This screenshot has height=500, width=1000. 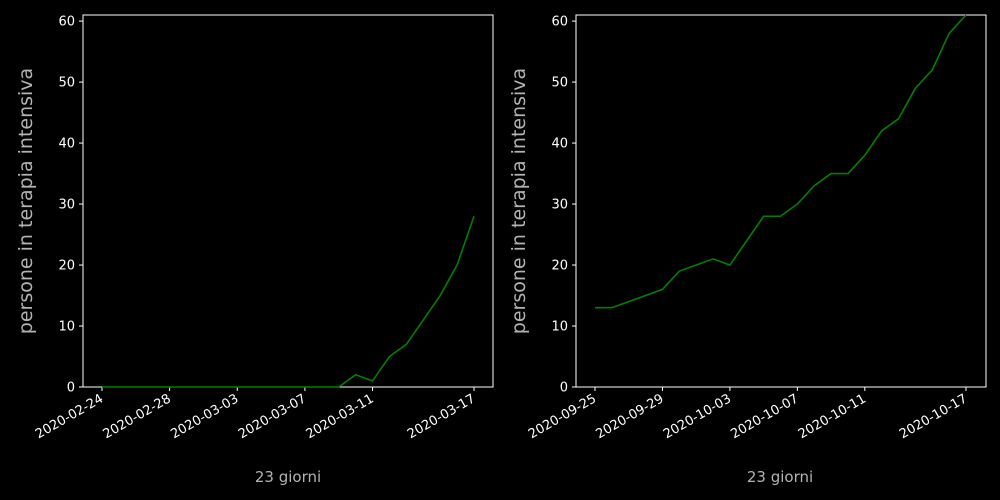 I want to click on y-ticks-left: 0 10 20 30 40 50 60, so click(x=70, y=205).